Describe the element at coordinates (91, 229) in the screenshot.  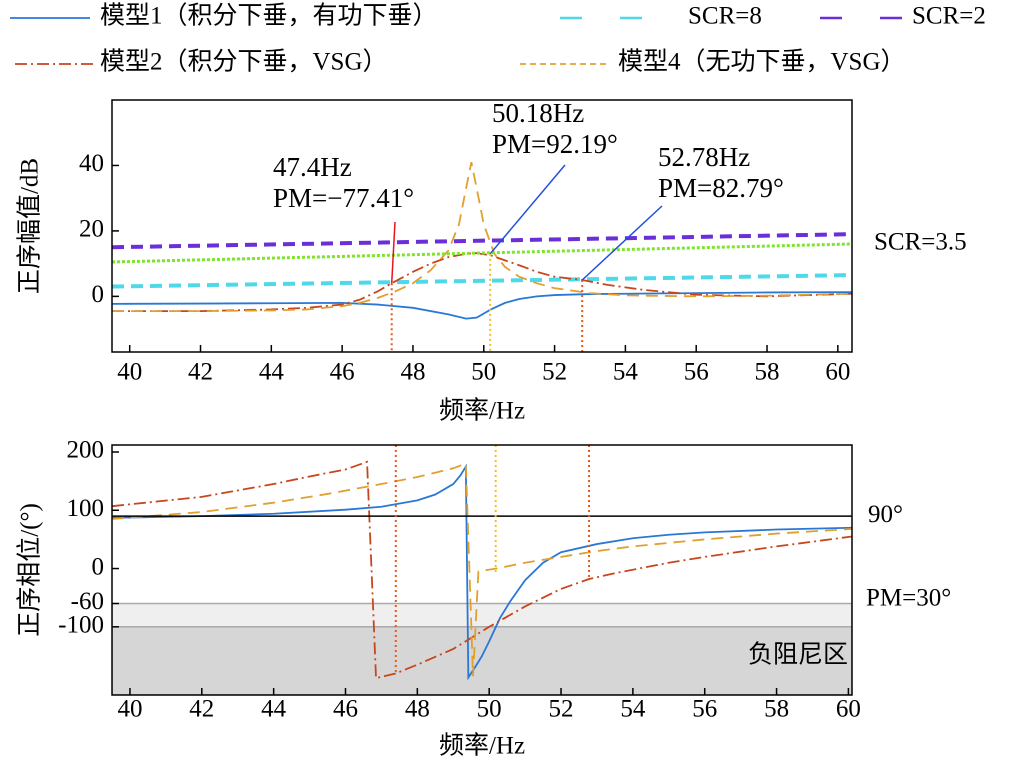
I see `y-tick-label: 20` at that location.